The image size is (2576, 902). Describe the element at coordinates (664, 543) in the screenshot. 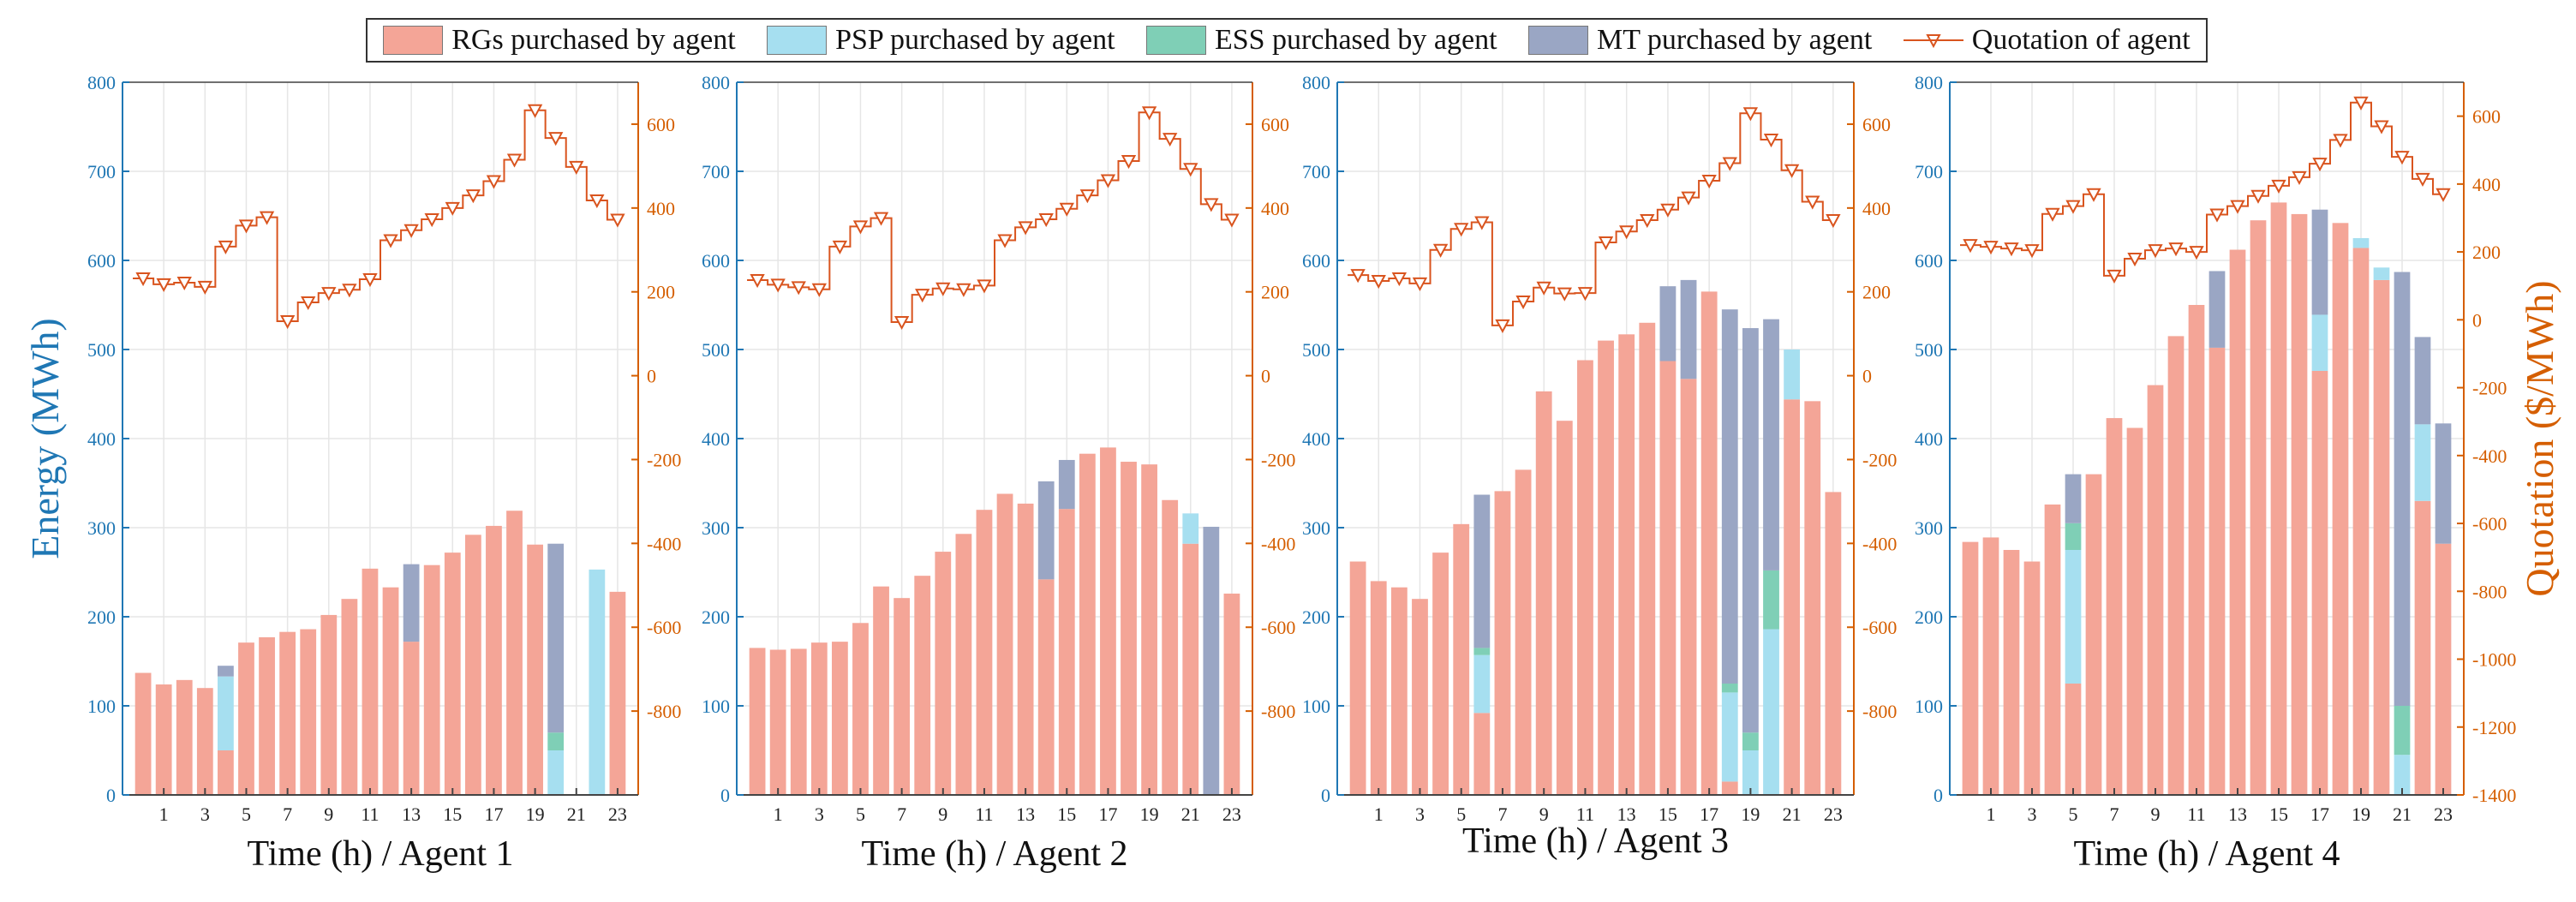

I see `right-tick-label: -400` at that location.